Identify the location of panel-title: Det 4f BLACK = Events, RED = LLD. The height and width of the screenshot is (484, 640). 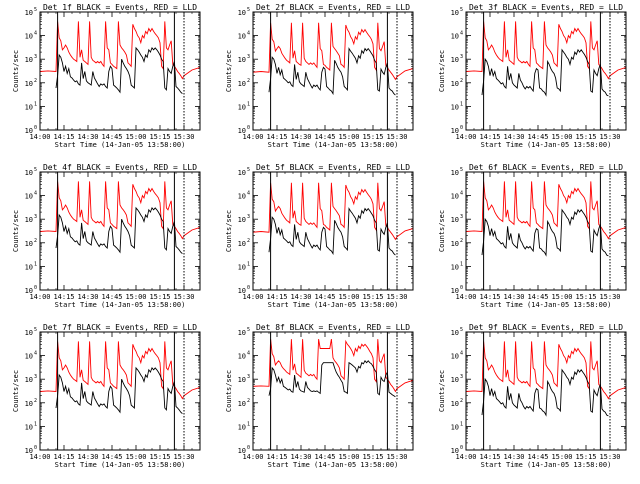
(120, 167).